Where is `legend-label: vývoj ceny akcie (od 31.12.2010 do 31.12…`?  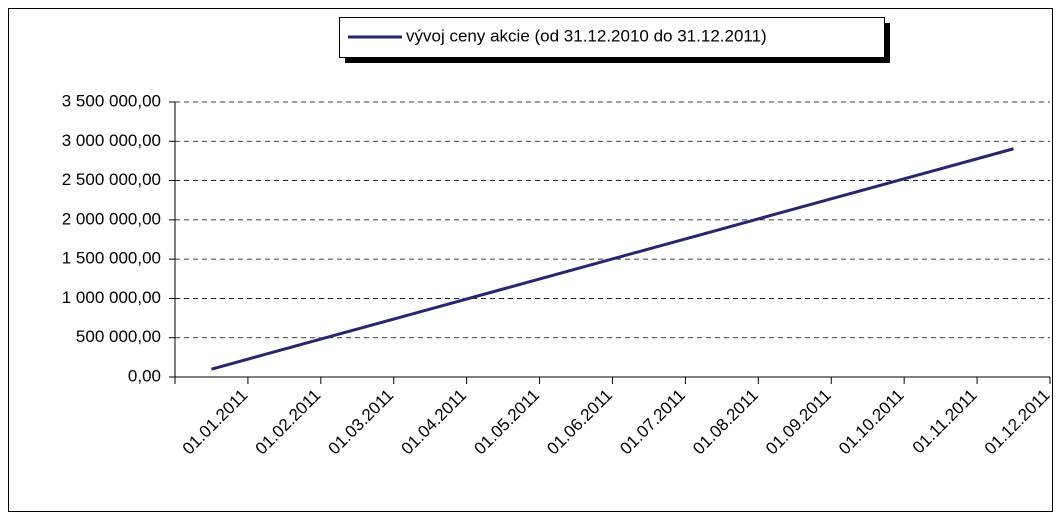 legend-label: vývoj ceny akcie (od 31.12.2010 do 31.12… is located at coordinates (586, 35).